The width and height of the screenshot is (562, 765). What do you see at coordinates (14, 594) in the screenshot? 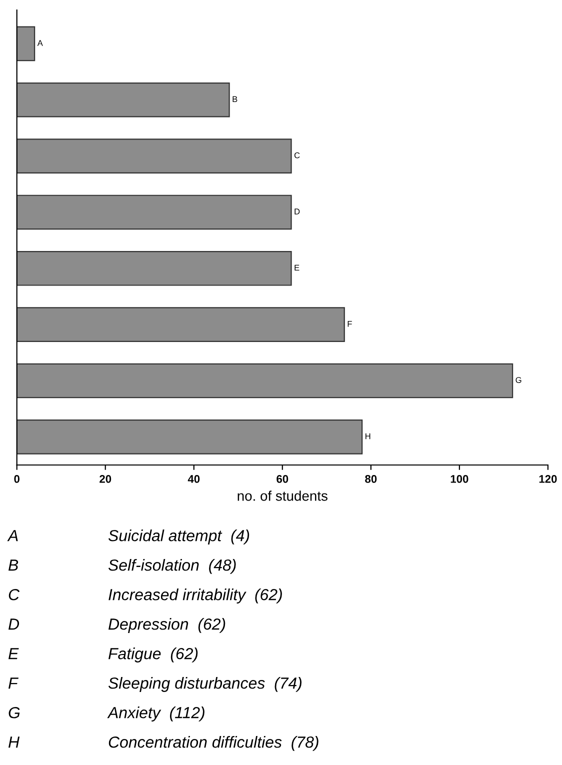
I see `text: C` at bounding box center [14, 594].